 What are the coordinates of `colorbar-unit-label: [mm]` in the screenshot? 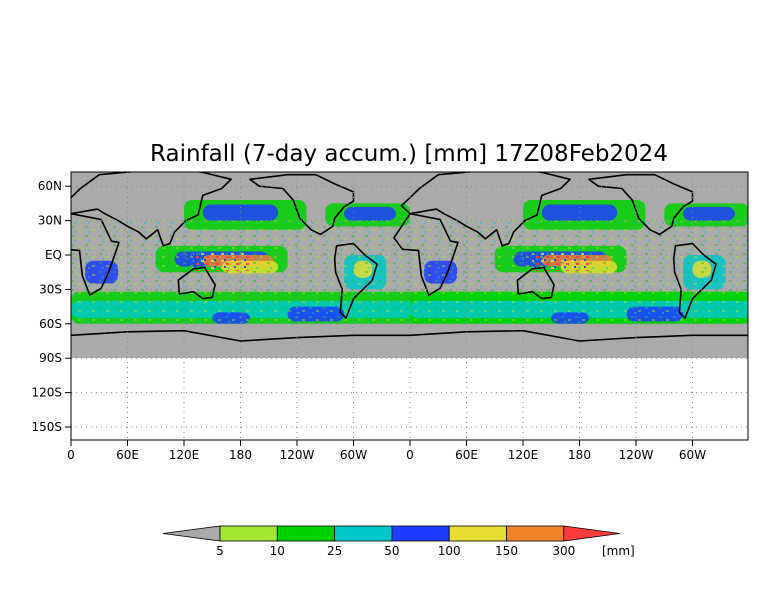 It's located at (618, 551).